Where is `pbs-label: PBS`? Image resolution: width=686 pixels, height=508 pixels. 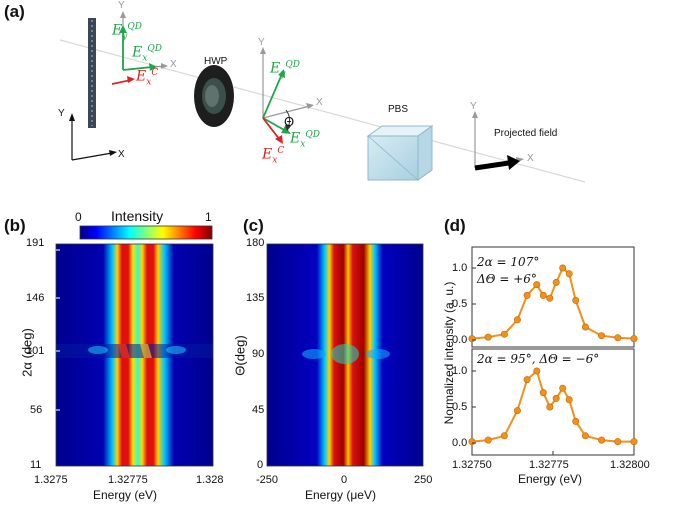
pbs-label: PBS is located at coordinates (398, 109).